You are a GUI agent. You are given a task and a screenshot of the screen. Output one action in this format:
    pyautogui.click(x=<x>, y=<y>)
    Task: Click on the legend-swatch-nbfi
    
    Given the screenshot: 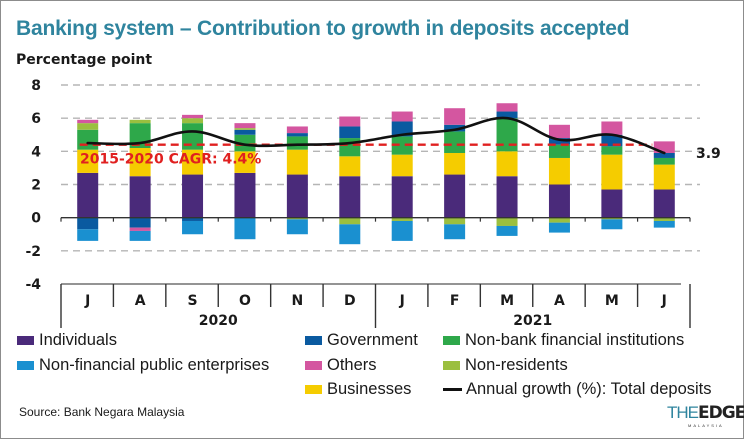 What is the action you would take?
    pyautogui.click(x=451, y=340)
    